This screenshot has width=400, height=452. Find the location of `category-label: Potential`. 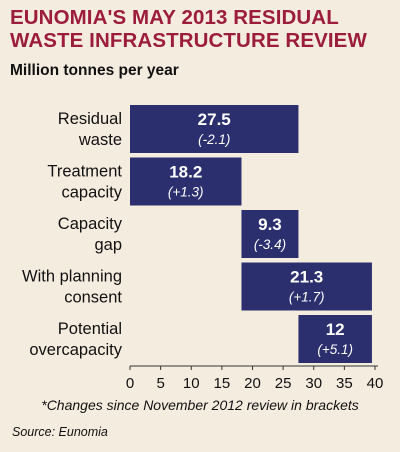

category-label: Potential is located at coordinates (90, 329).